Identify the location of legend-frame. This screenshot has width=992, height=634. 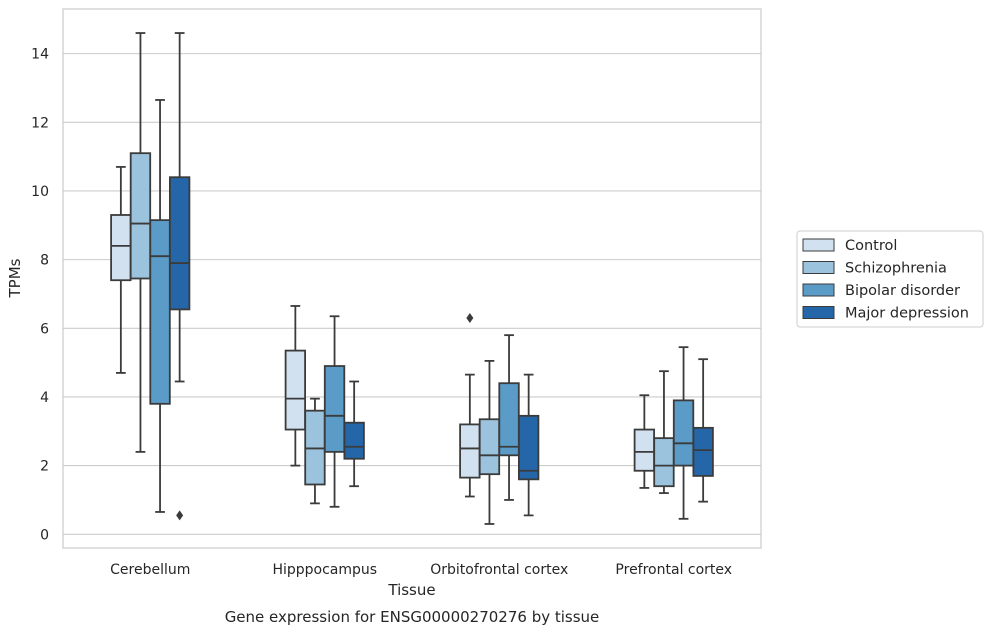
(890, 279).